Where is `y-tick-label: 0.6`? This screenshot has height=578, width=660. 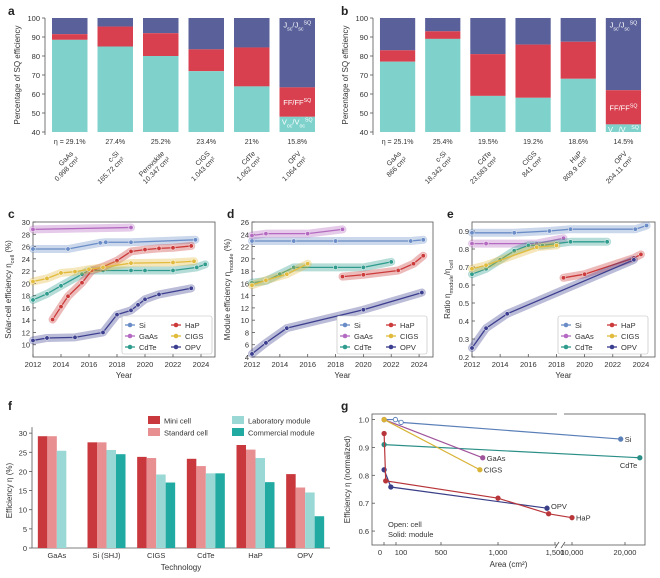 y-tick-label: 0.6 is located at coordinates (364, 531).